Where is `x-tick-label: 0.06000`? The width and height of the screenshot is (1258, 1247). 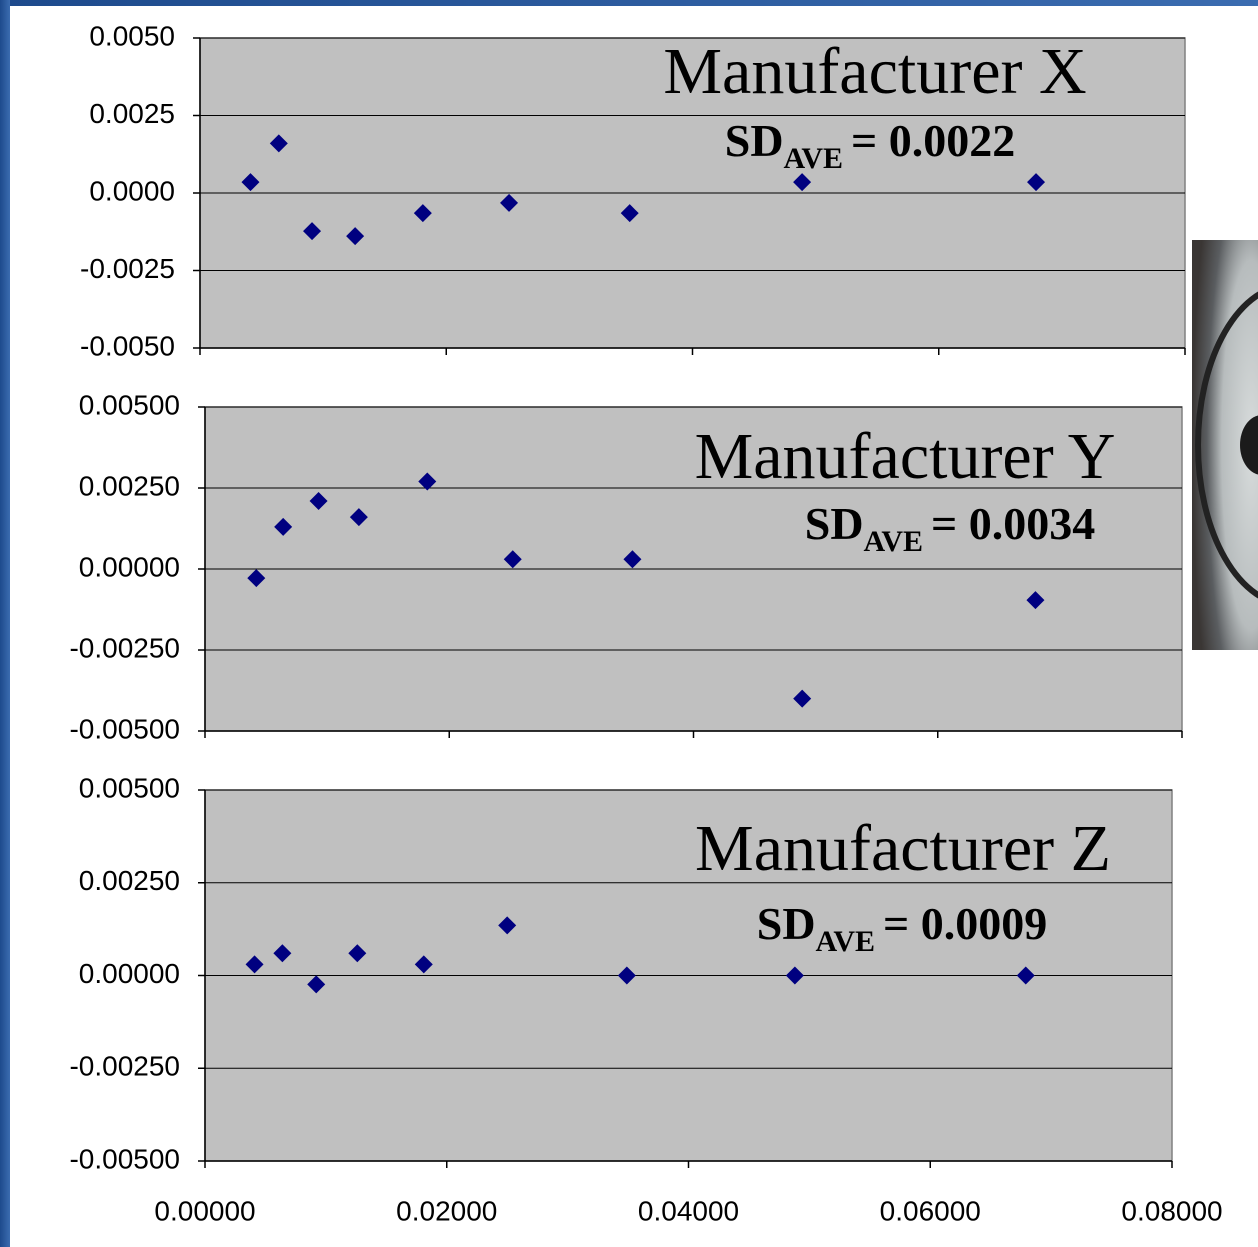
x-tick-label: 0.06000 is located at coordinates (930, 1210).